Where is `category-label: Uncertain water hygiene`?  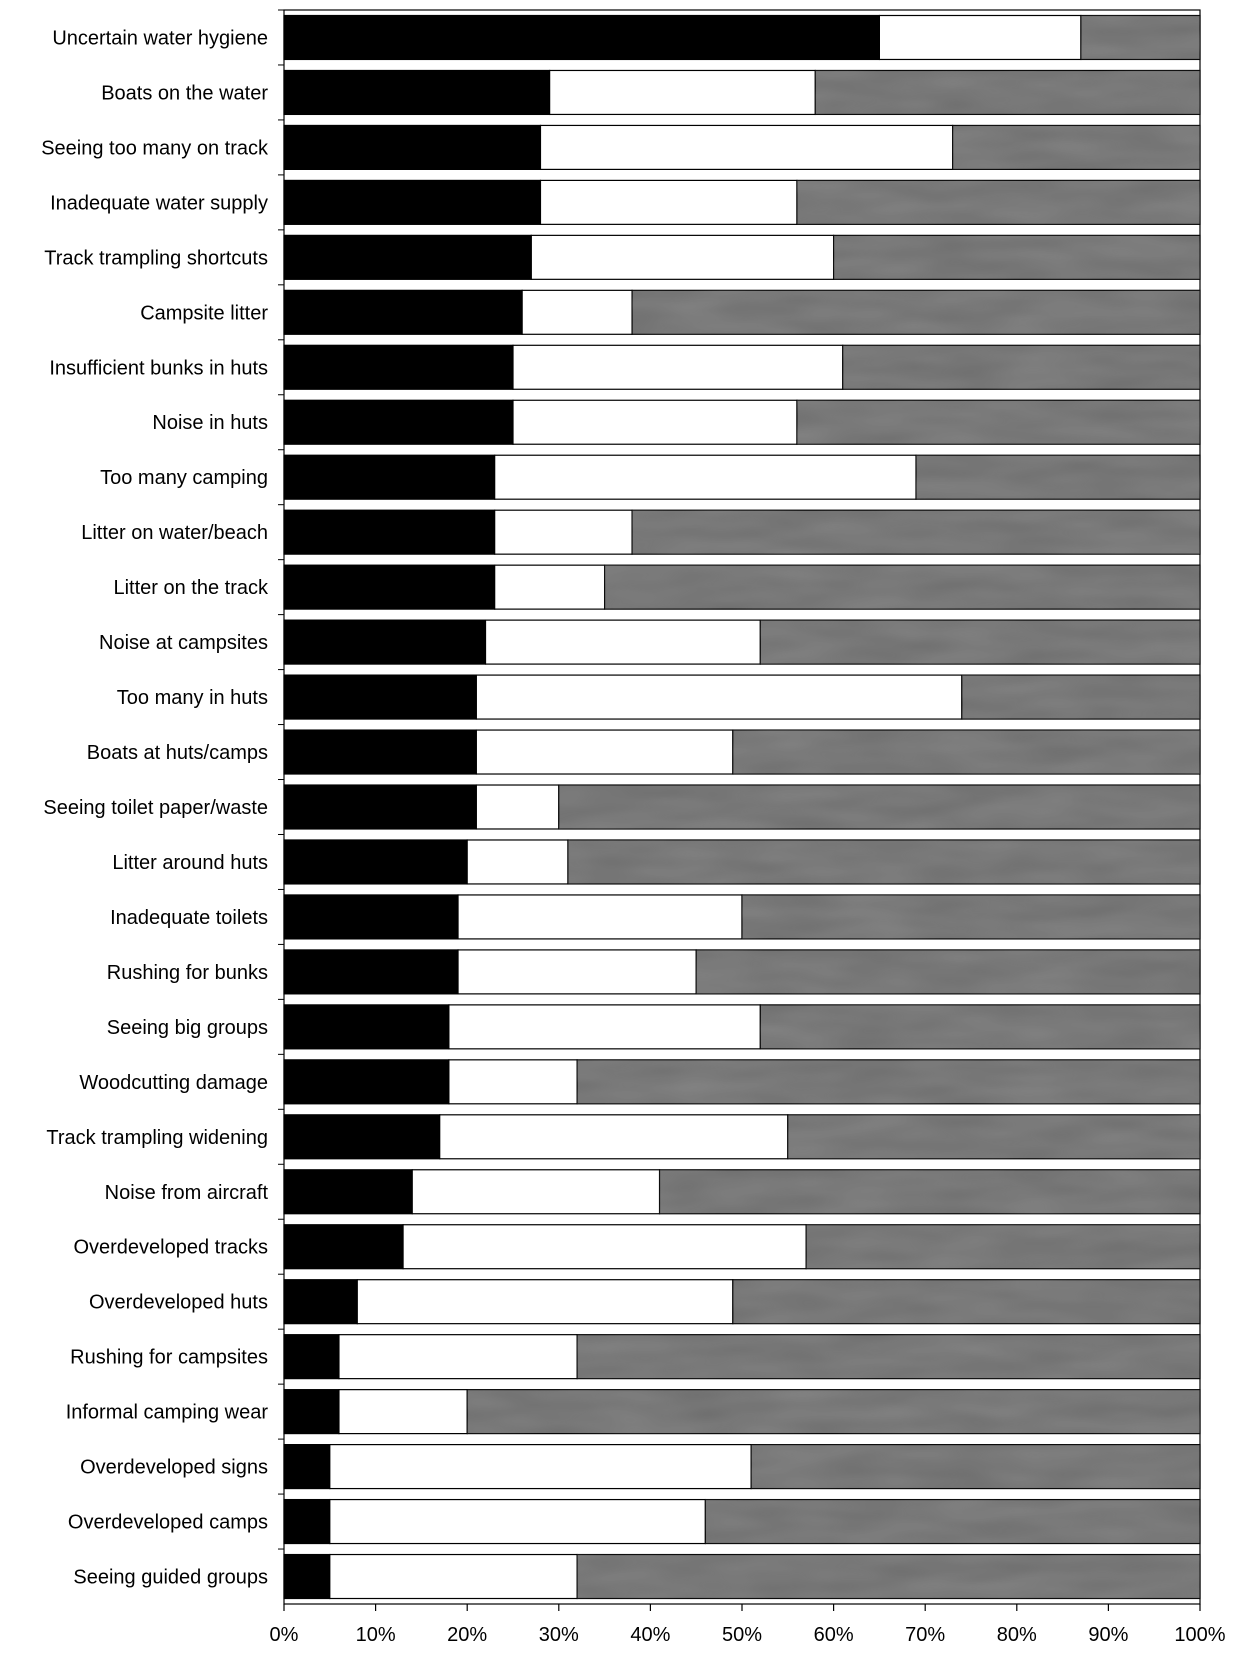 category-label: Uncertain water hygiene is located at coordinates (160, 38).